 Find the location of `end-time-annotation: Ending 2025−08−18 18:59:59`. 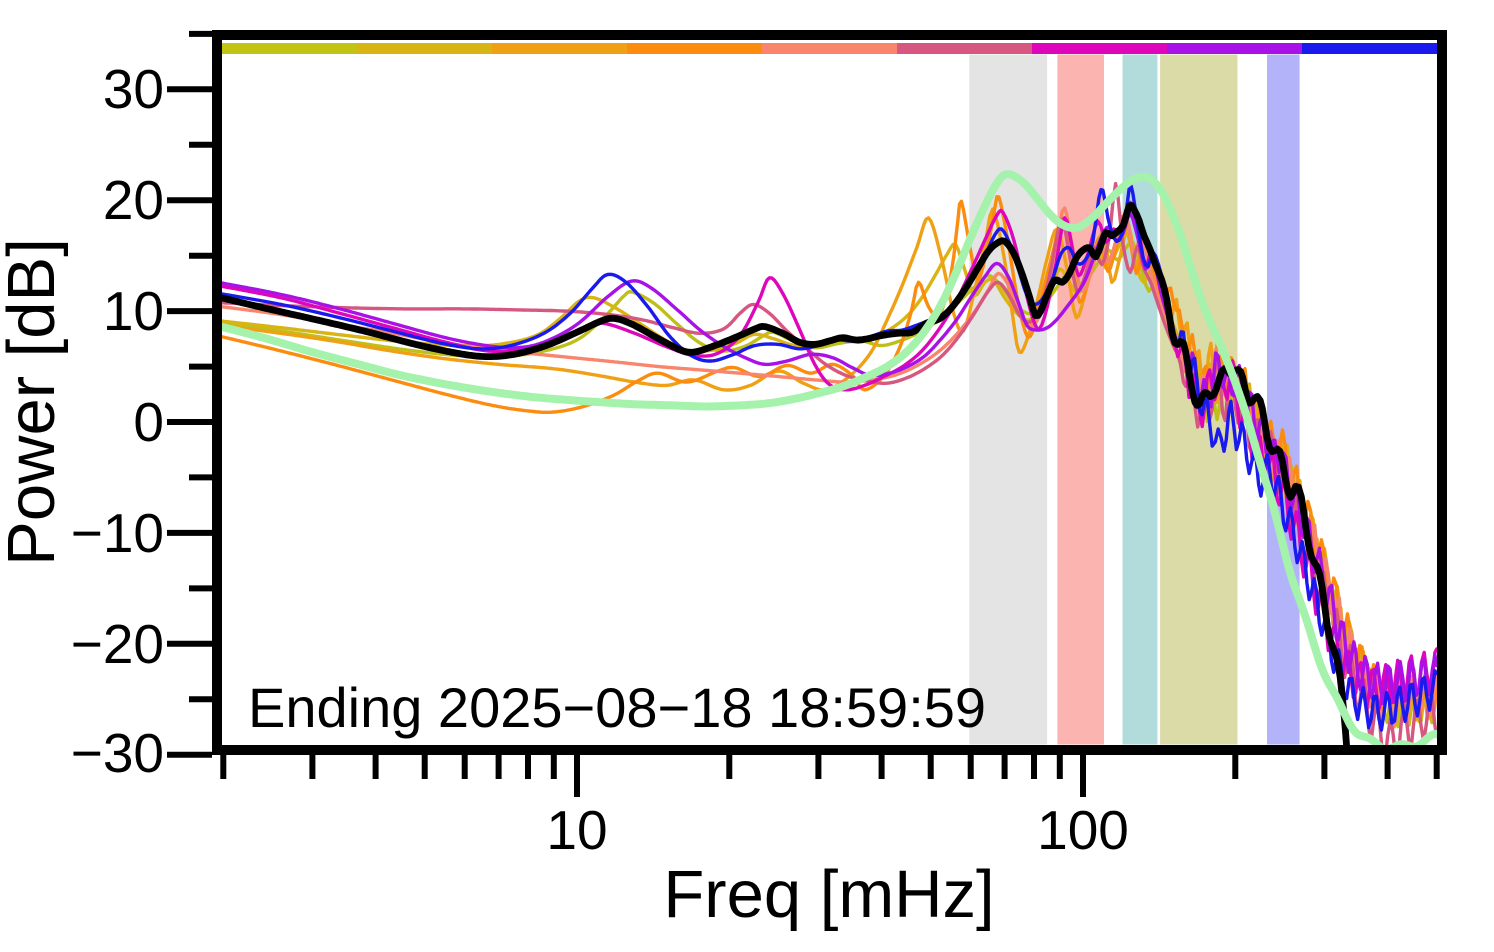

end-time-annotation: Ending 2025−08−18 18:59:59 is located at coordinates (617, 707).